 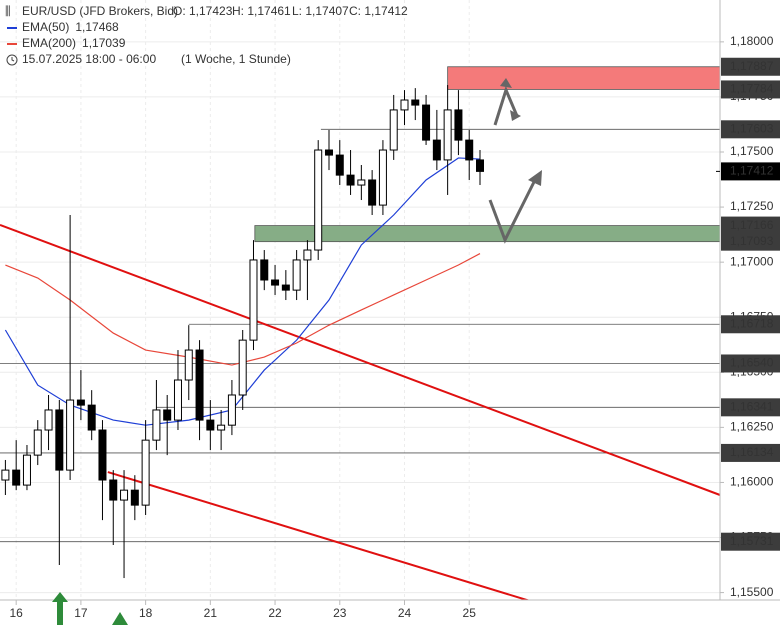 I want to click on y-tick-label: 1,17000, so click(x=752, y=261).